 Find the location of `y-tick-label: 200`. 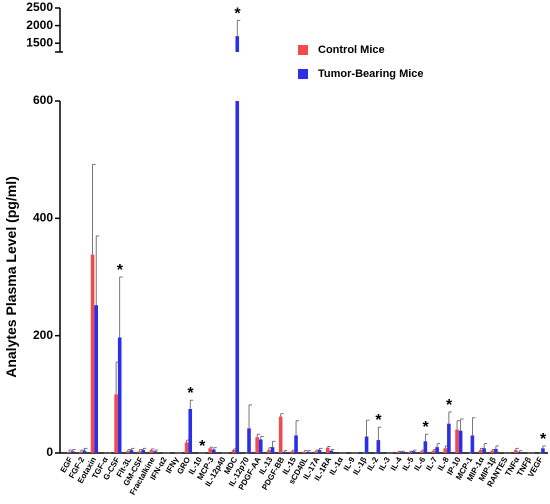

y-tick-label: 200 is located at coordinates (43, 335).